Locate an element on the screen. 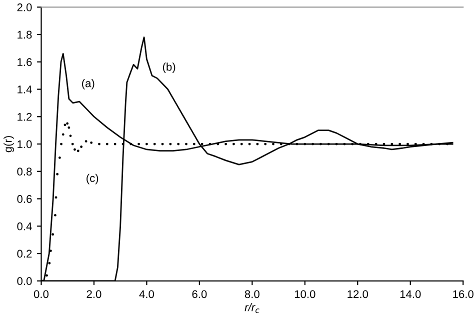  y-tick-label: 0.0 is located at coordinates (24, 281).